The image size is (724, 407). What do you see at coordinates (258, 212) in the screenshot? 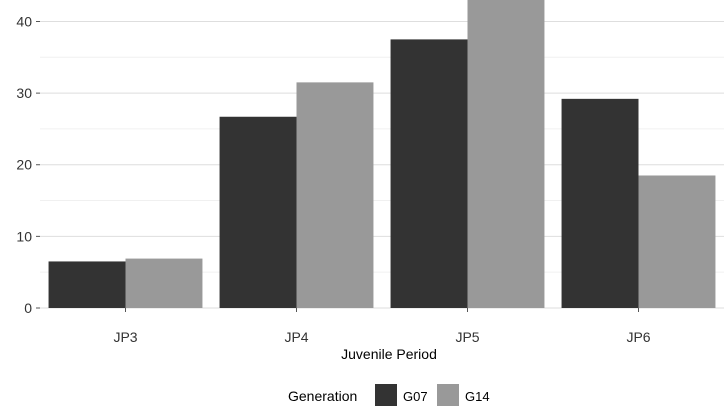
I see `bar-G07-JP4` at bounding box center [258, 212].